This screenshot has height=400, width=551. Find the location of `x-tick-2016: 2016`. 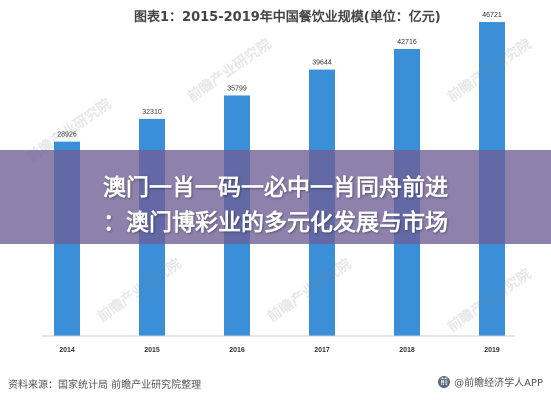

x-tick-2016: 2016 is located at coordinates (237, 350).